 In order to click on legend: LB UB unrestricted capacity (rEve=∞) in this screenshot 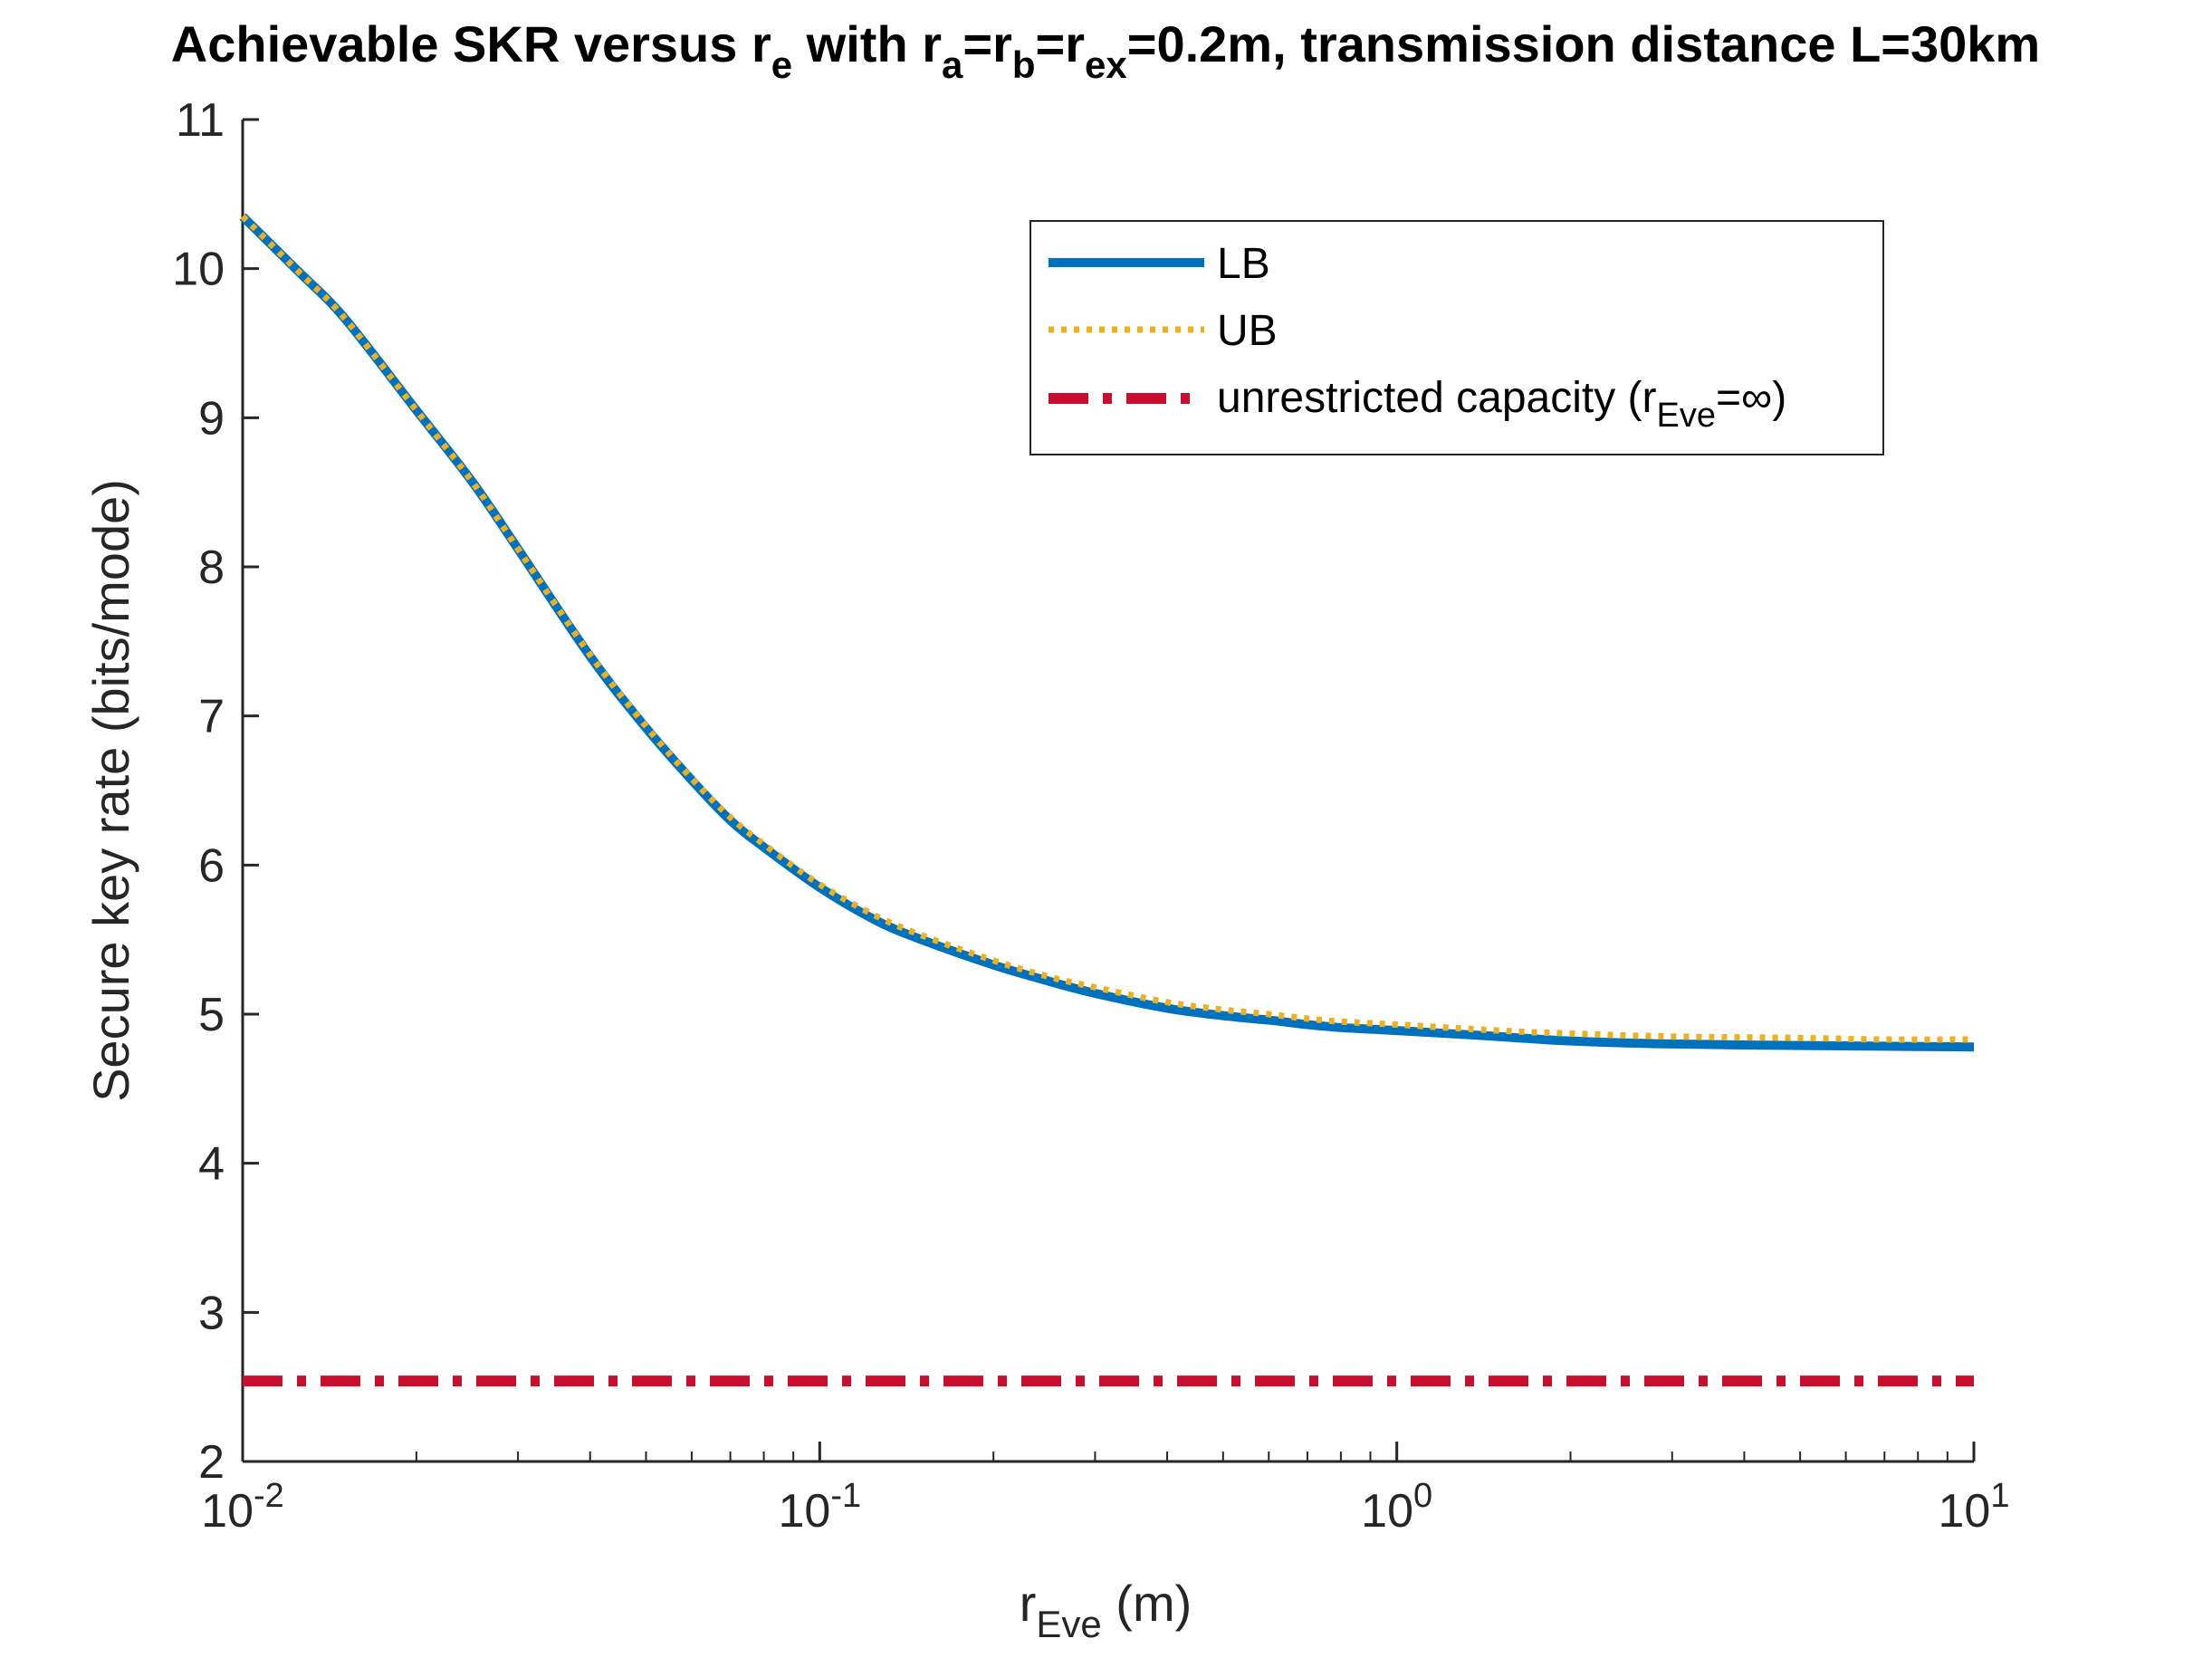, I will do `click(1456, 337)`.